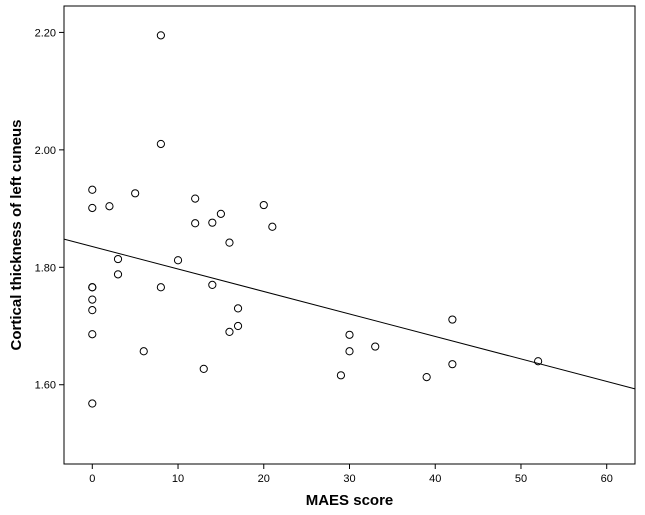 This screenshot has height=515, width=645. I want to click on x-tick-label: 40, so click(435, 479).